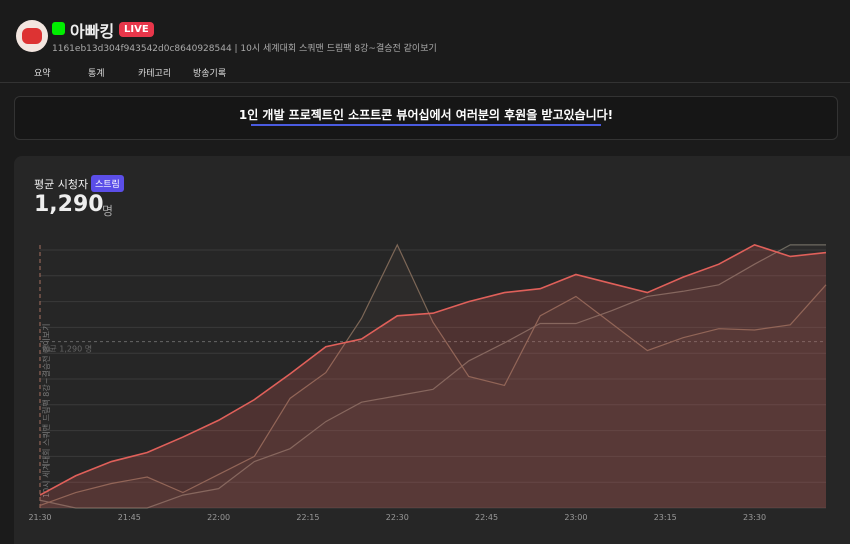  Describe the element at coordinates (486, 517) in the screenshot. I see `x-tick-label: 22:45` at that location.